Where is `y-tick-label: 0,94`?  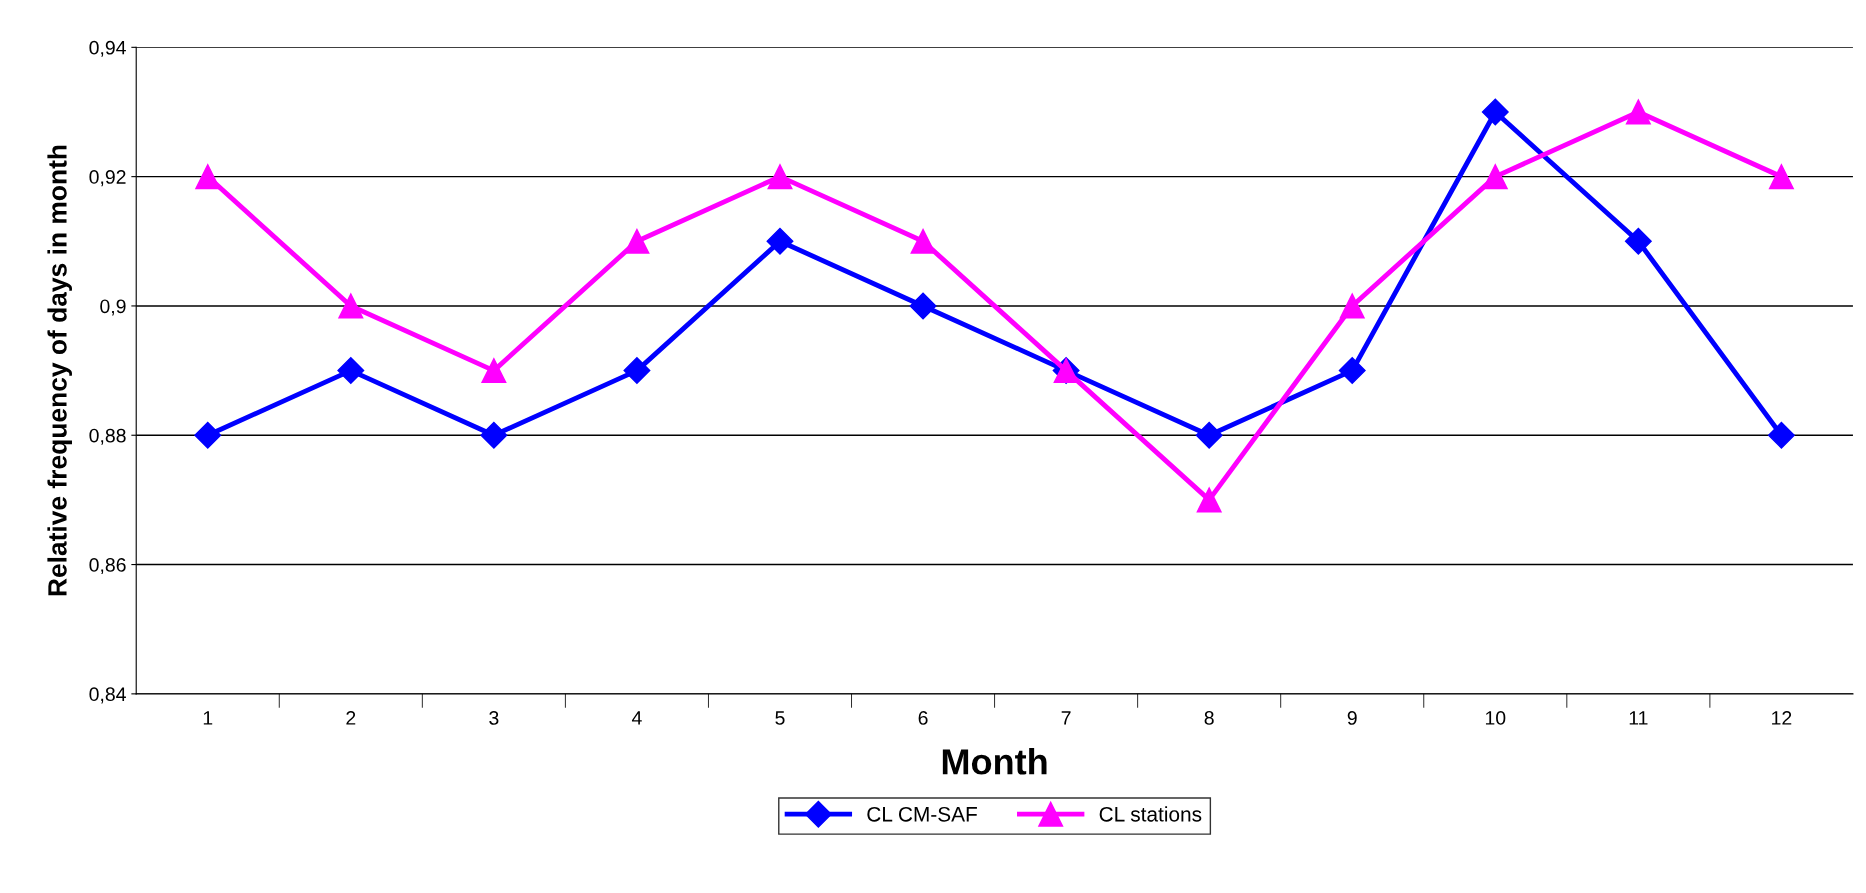
y-tick-label: 0,94 is located at coordinates (107, 48).